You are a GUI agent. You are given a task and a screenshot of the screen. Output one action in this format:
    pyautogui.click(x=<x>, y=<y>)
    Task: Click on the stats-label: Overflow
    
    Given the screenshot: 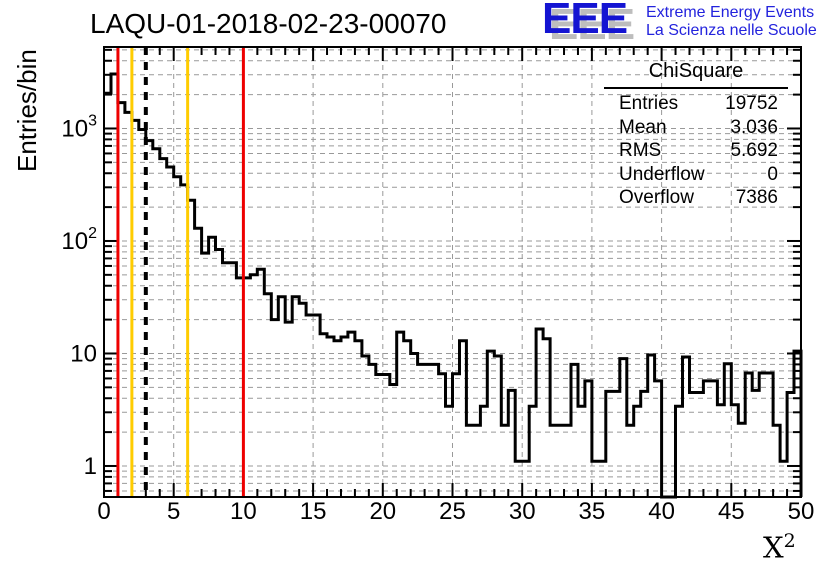 What is the action you would take?
    pyautogui.click(x=656, y=197)
    